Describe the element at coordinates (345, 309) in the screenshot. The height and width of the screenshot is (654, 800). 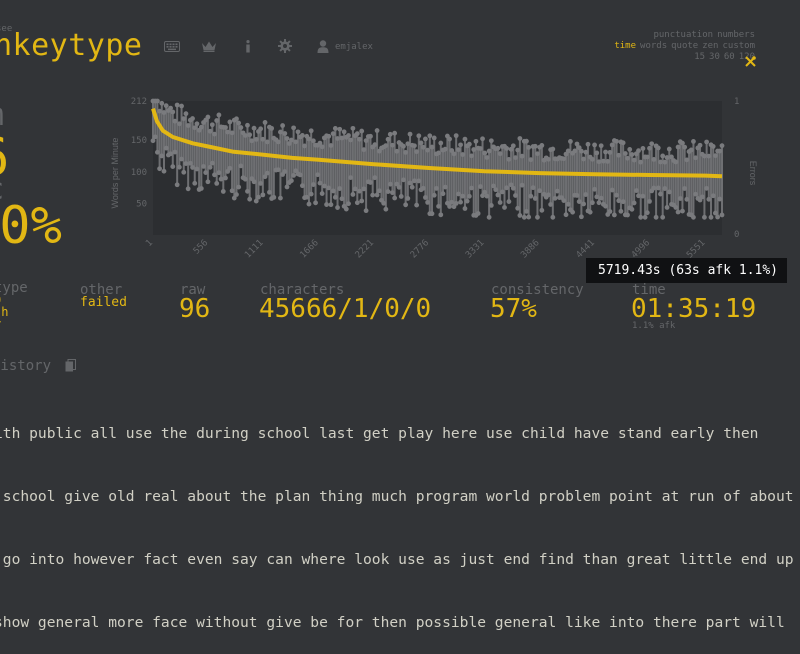
I see `characters-value: 45666/1/0/0` at that location.